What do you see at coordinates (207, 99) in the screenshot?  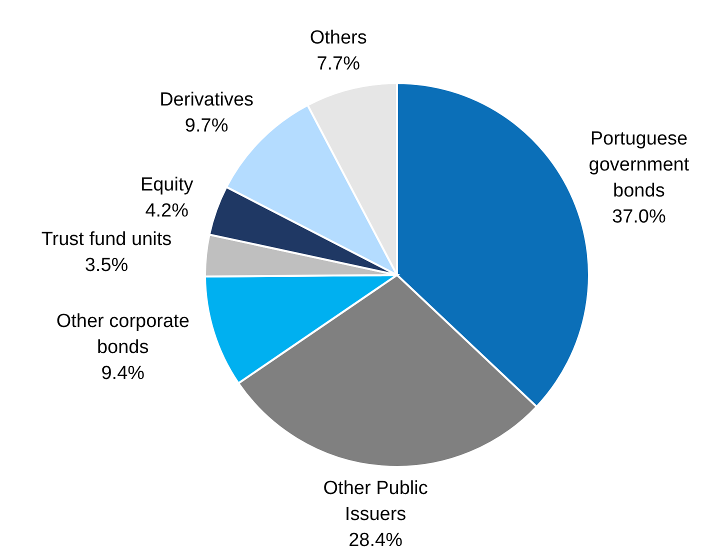 I see `slice-label: Derivatives` at bounding box center [207, 99].